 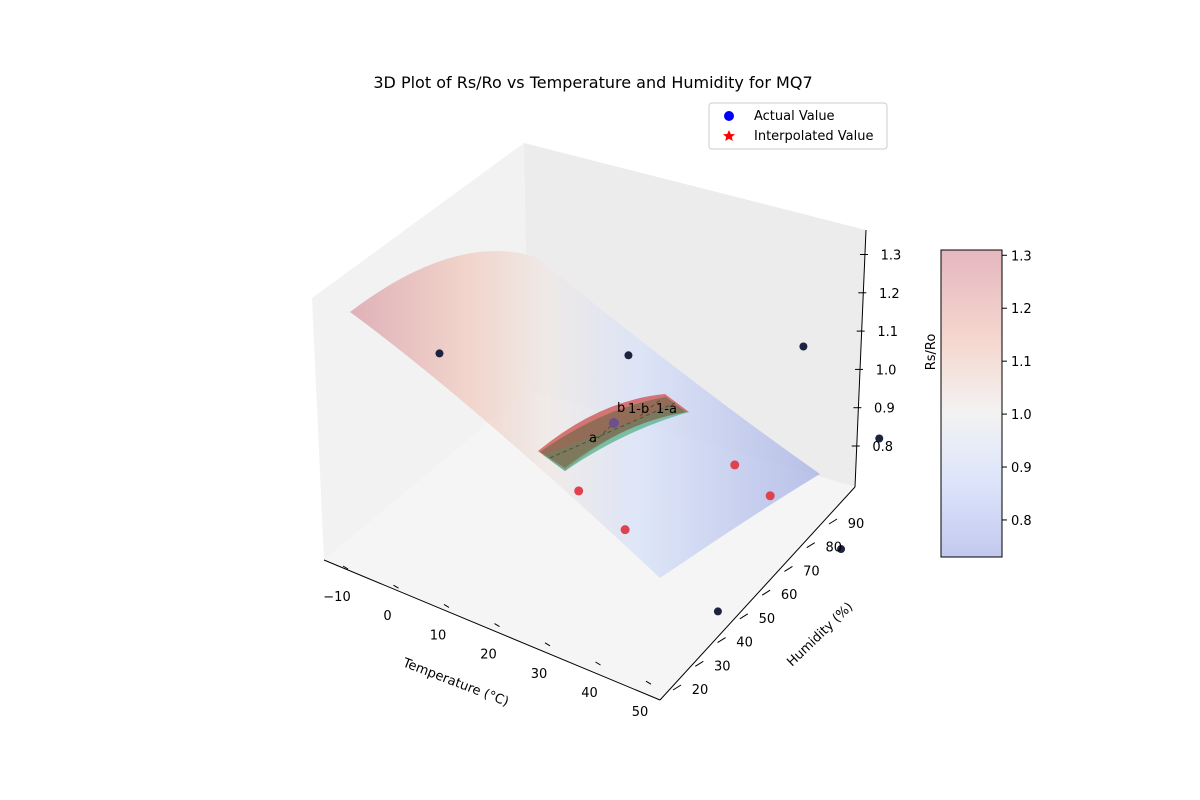 I want to click on colorbar-tick-label: 1.0, so click(x=1021, y=415).